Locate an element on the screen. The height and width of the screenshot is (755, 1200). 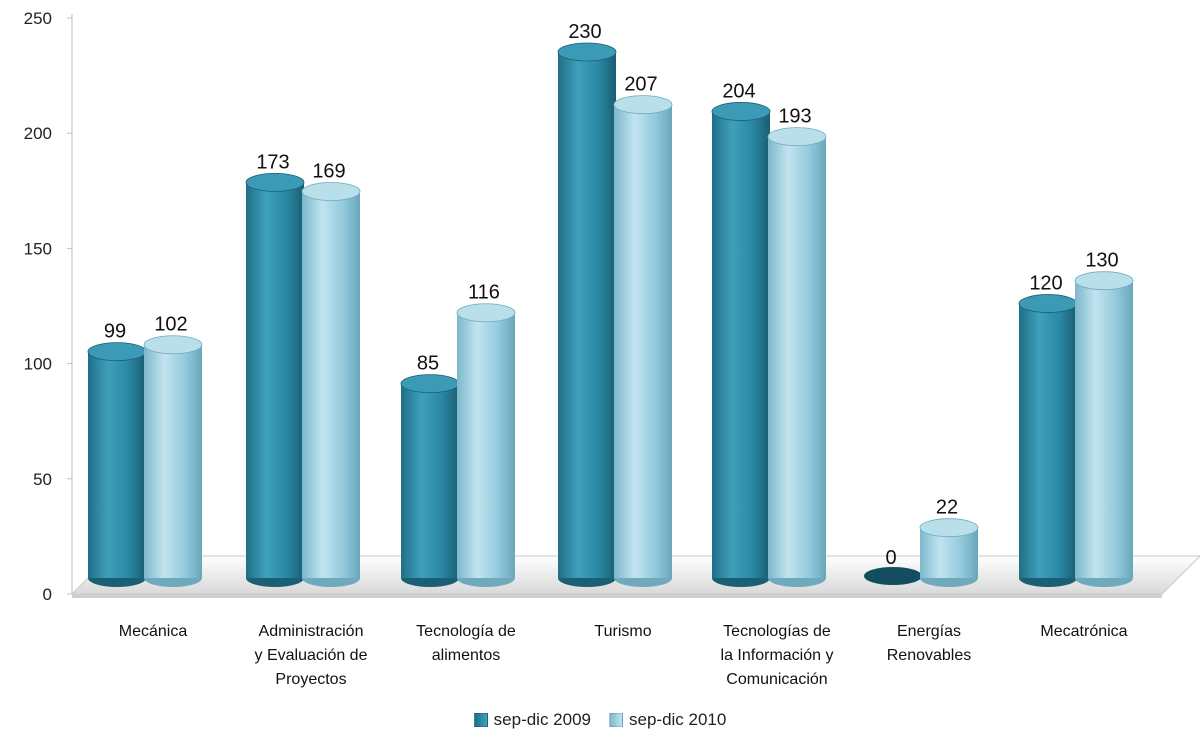
y-tick-label: 150 is located at coordinates (38, 248).